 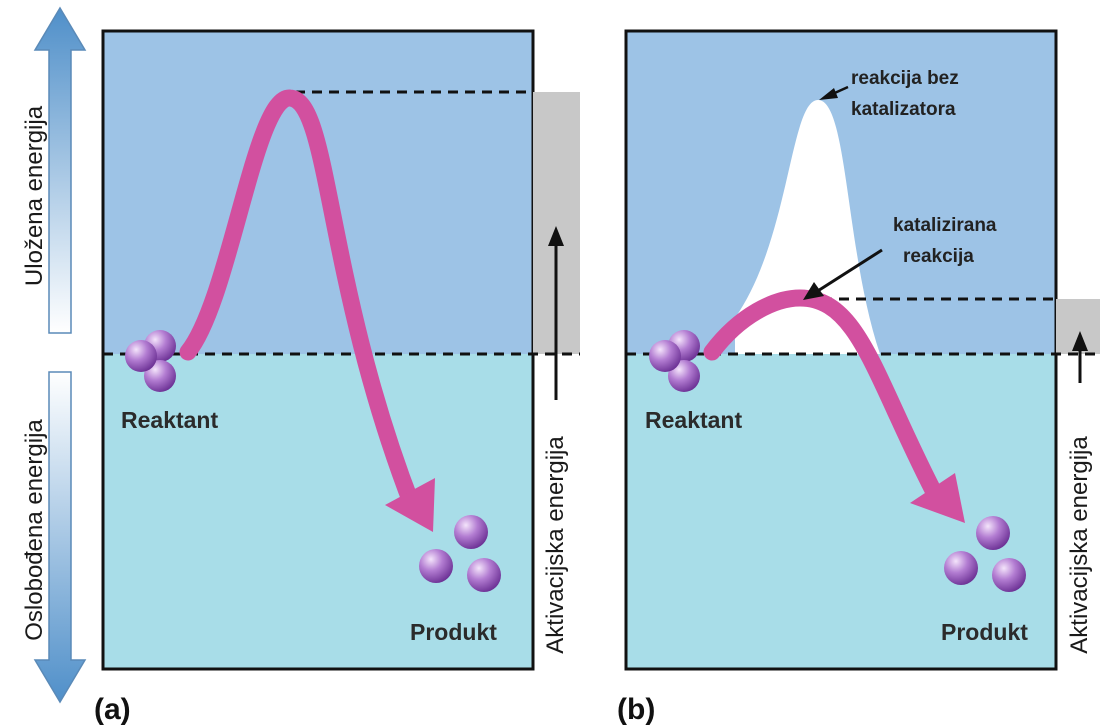 What do you see at coordinates (807, 227) in the screenshot?
I see `uncatalyzed-peak-b` at bounding box center [807, 227].